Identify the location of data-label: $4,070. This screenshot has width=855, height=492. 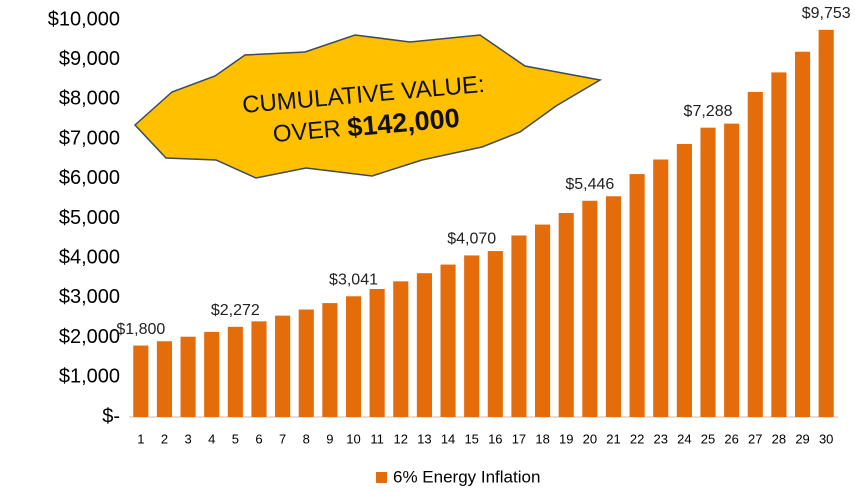
(471, 239).